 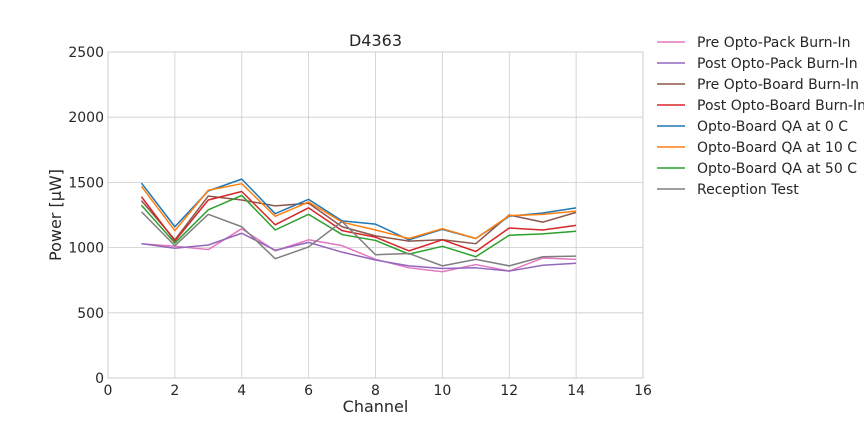 I want to click on series-lines, so click(x=358, y=225).